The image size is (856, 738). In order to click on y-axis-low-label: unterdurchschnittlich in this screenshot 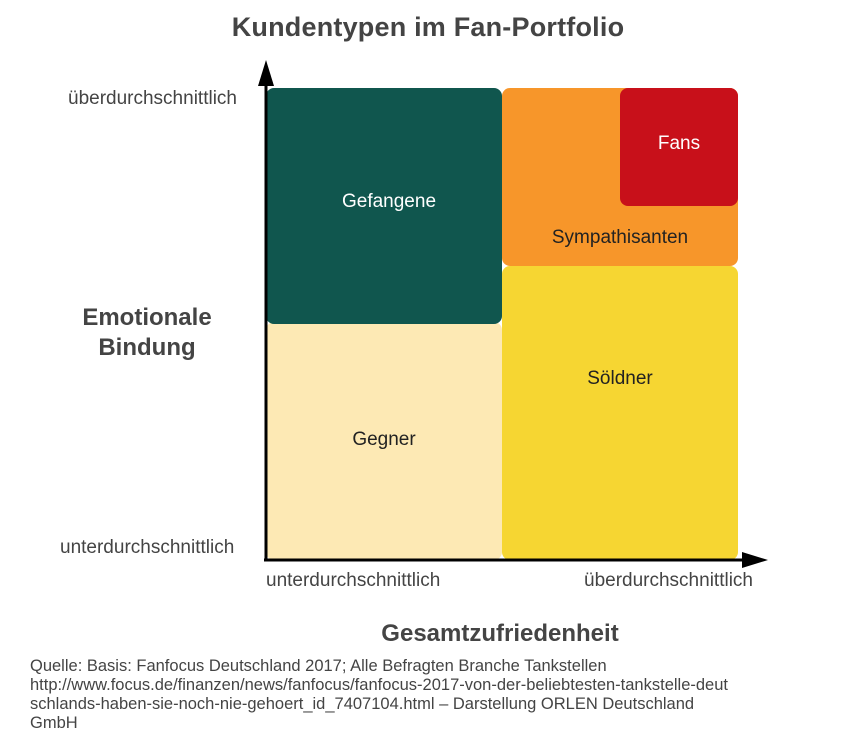, I will do `click(147, 547)`.